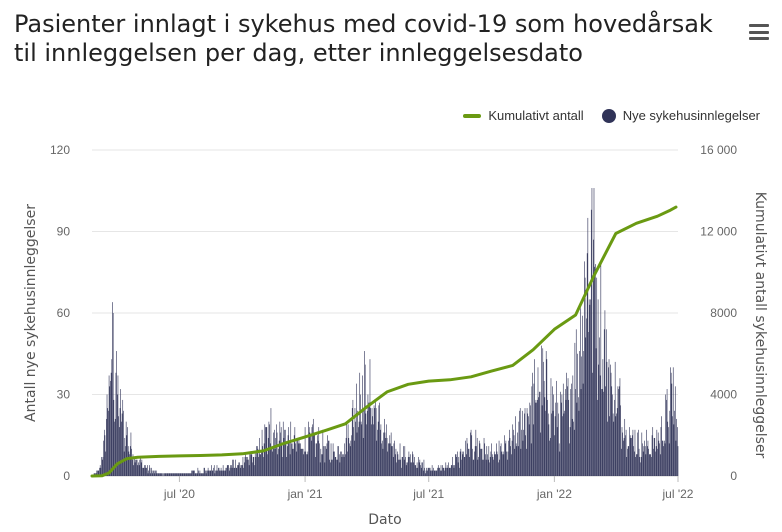  I want to click on legend-item-cumulative: Kumulativt antall, so click(523, 115).